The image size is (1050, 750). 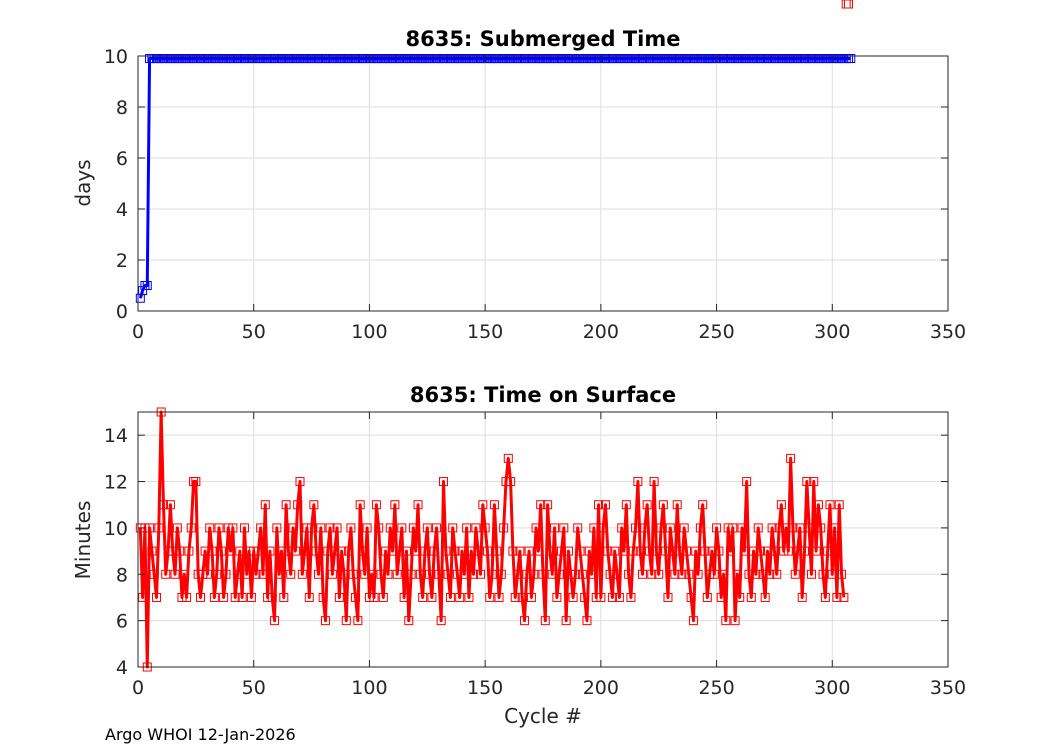 What do you see at coordinates (485, 688) in the screenshot?
I see `x-tick-label: 150` at bounding box center [485, 688].